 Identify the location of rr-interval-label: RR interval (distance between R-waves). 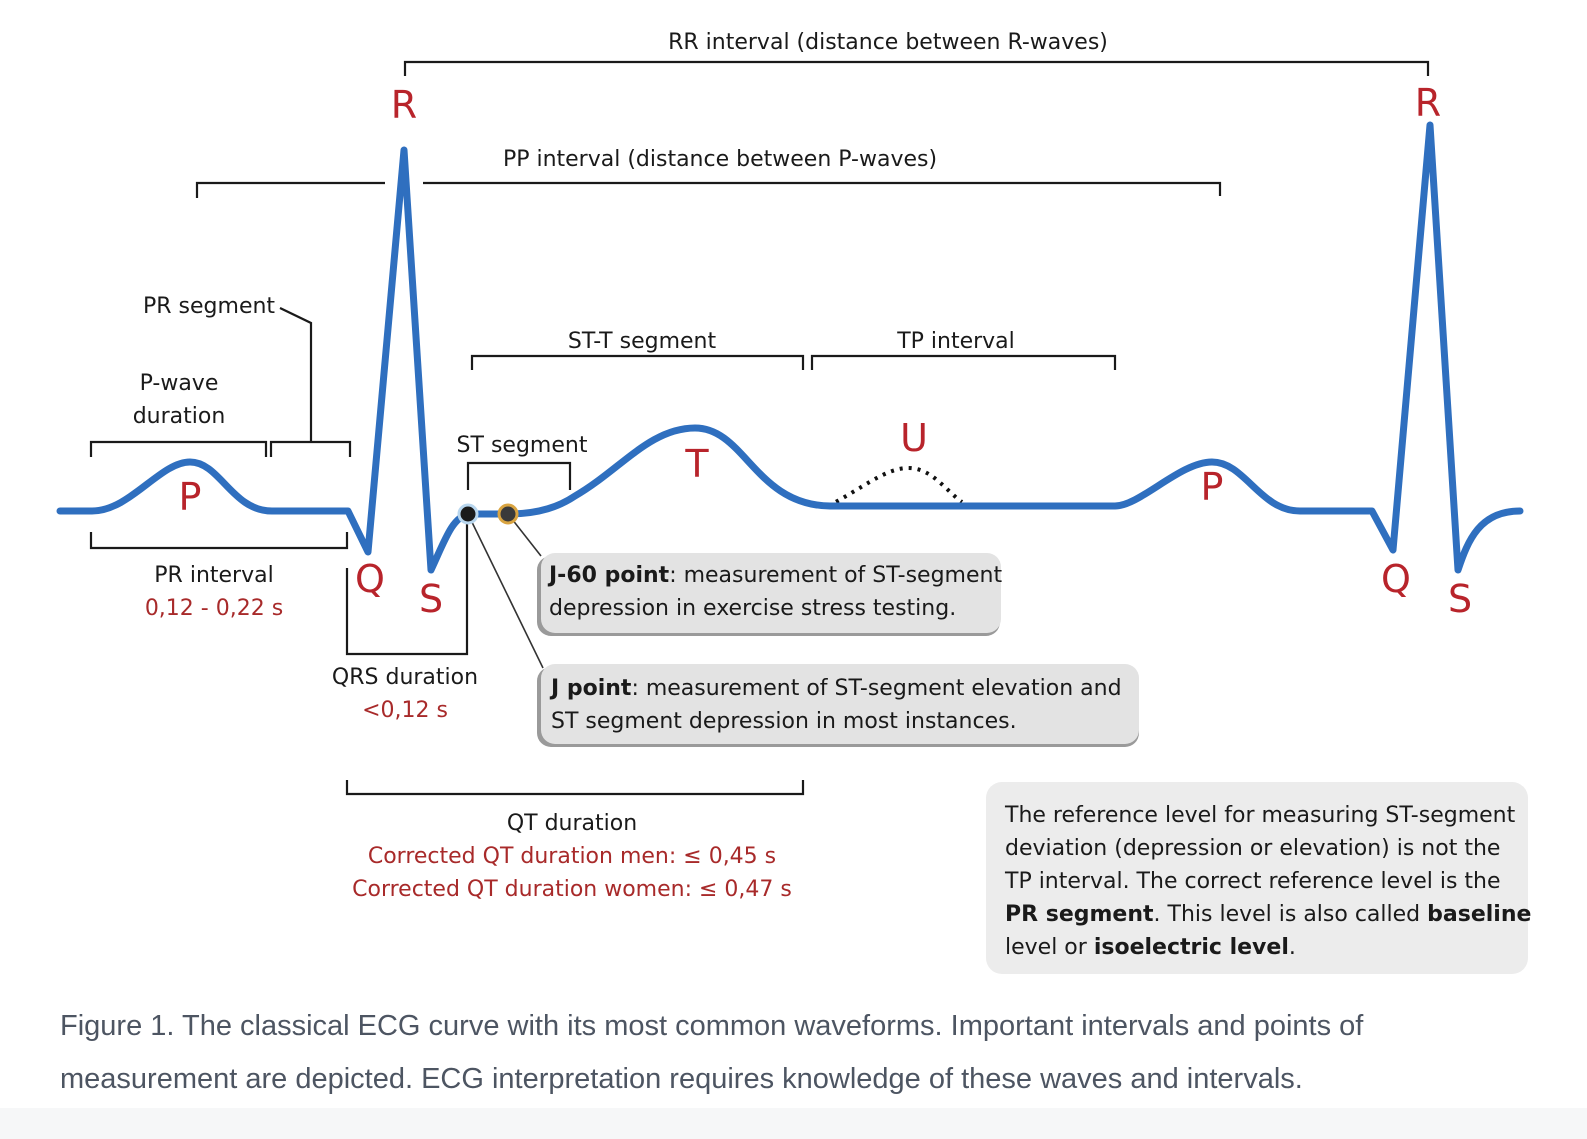
(888, 42).